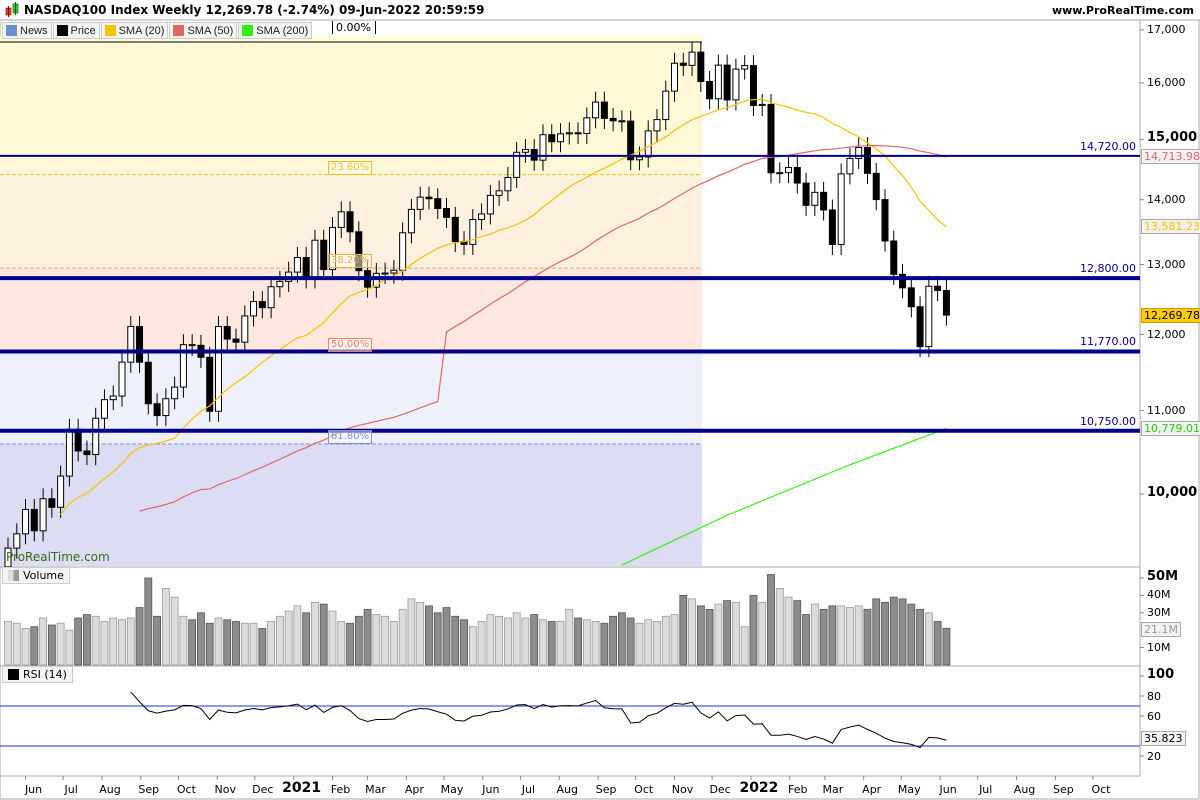  What do you see at coordinates (225, 789) in the screenshot?
I see `date-label: Nov` at bounding box center [225, 789].